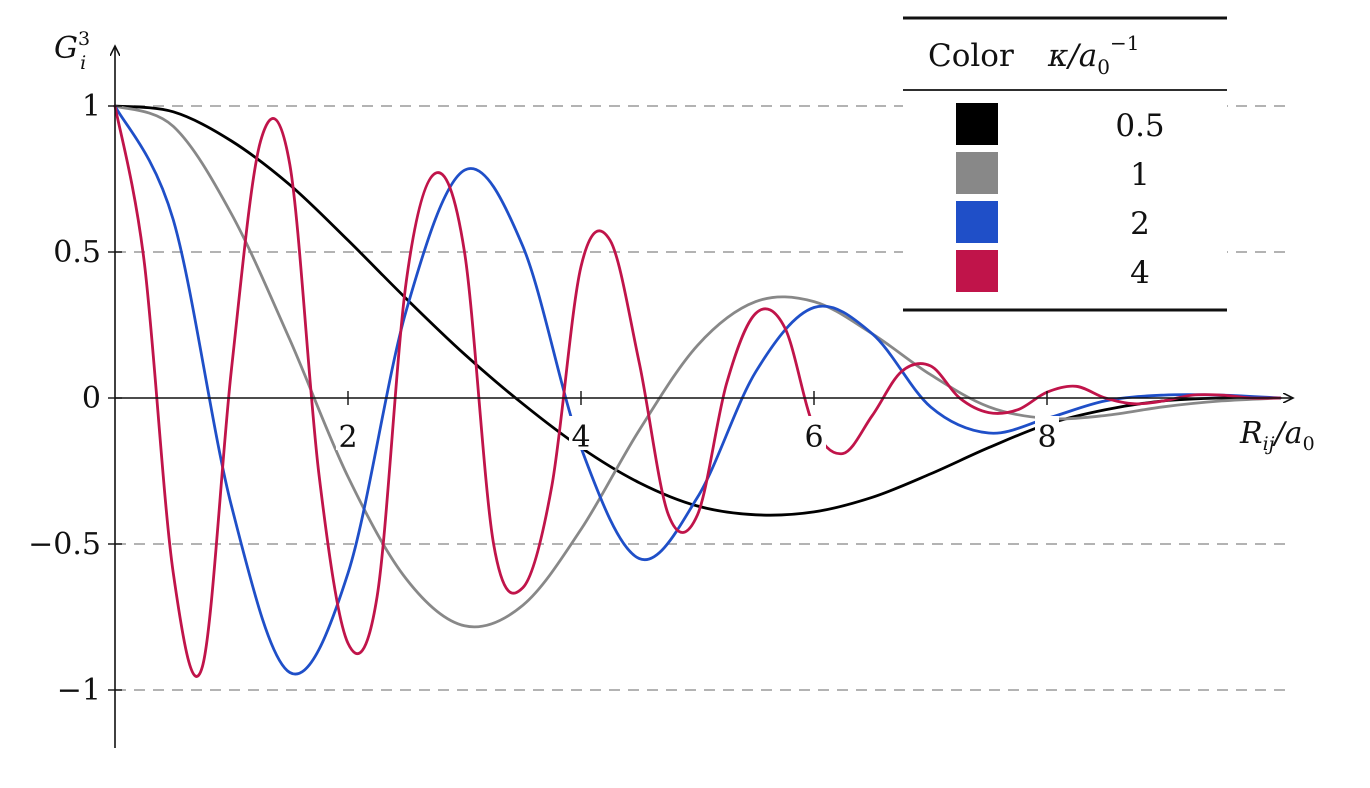 The width and height of the screenshot is (1370, 788). Describe the element at coordinates (1140, 273) in the screenshot. I see `legend-label-4: 4` at that location.